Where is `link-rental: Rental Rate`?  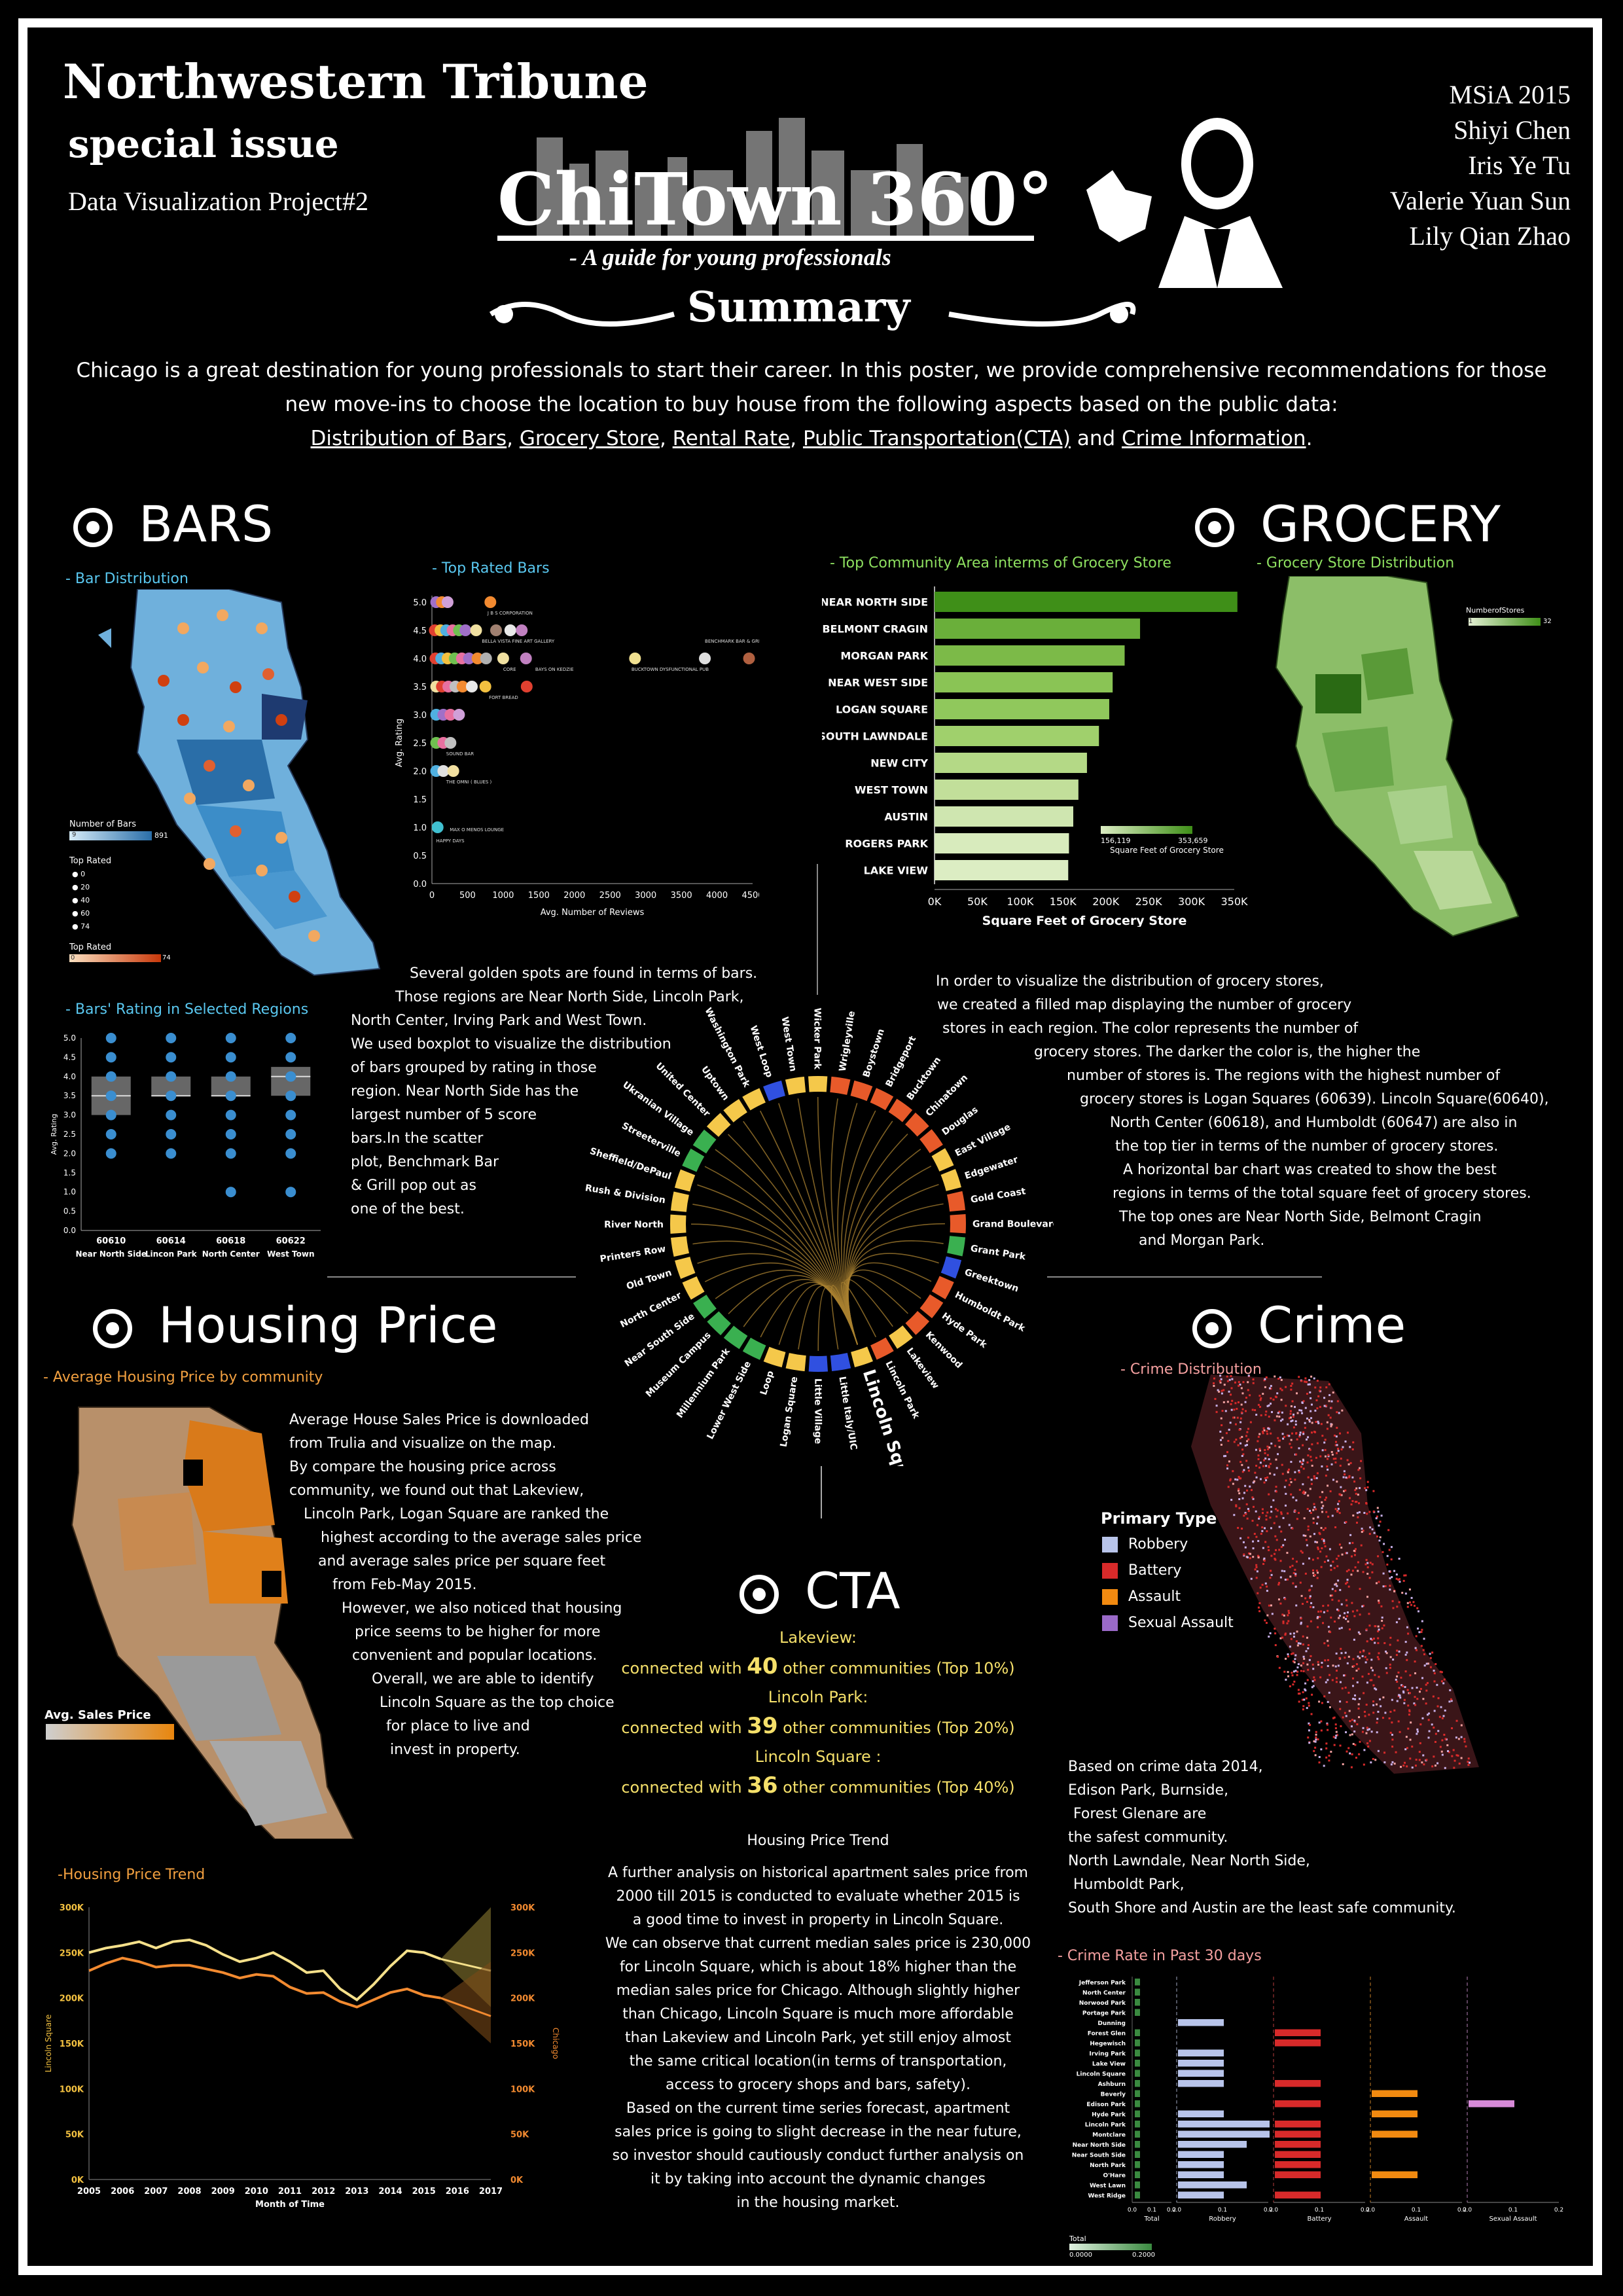
link-rental: Rental Rate is located at coordinates (732, 438).